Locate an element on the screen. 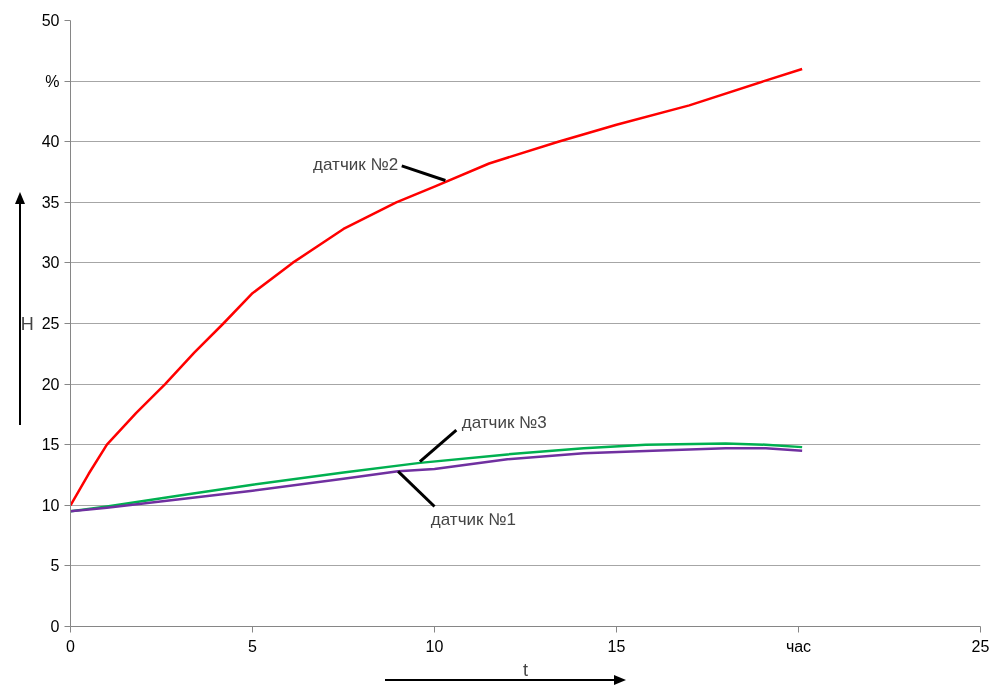 The width and height of the screenshot is (1002, 688). y-tick-label: % is located at coordinates (52, 81).